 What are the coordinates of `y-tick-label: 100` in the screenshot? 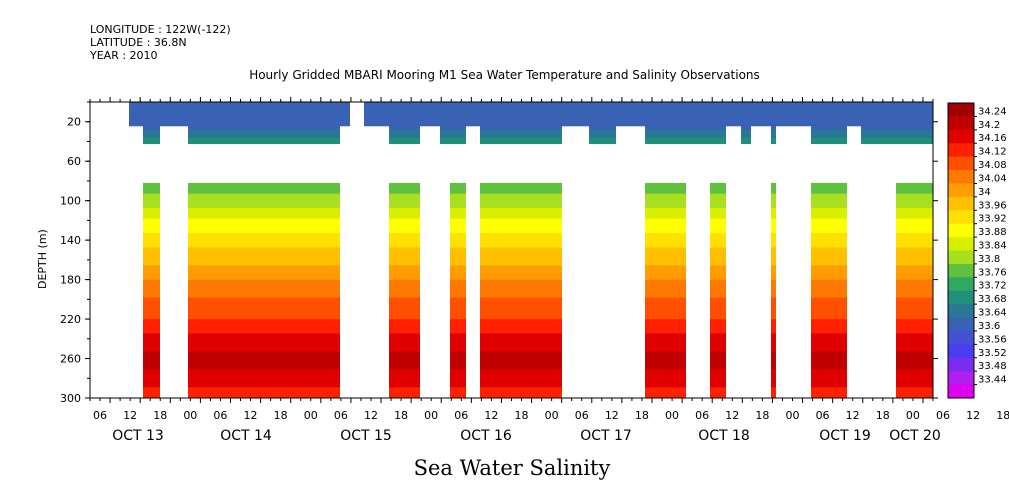 It's located at (70, 201).